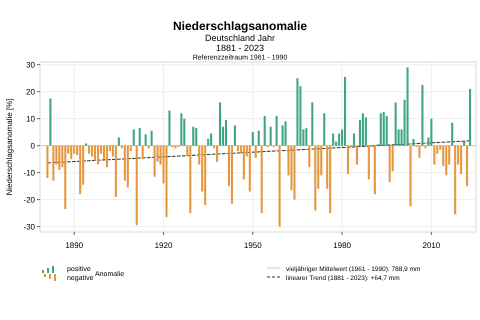  What do you see at coordinates (29, 173) in the screenshot?
I see `y-tick-label: -10` at bounding box center [29, 173].